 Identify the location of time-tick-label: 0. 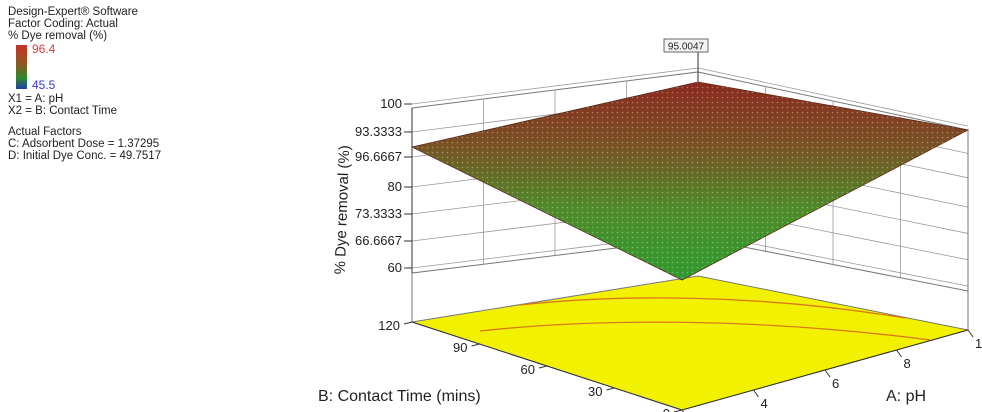
(666, 409).